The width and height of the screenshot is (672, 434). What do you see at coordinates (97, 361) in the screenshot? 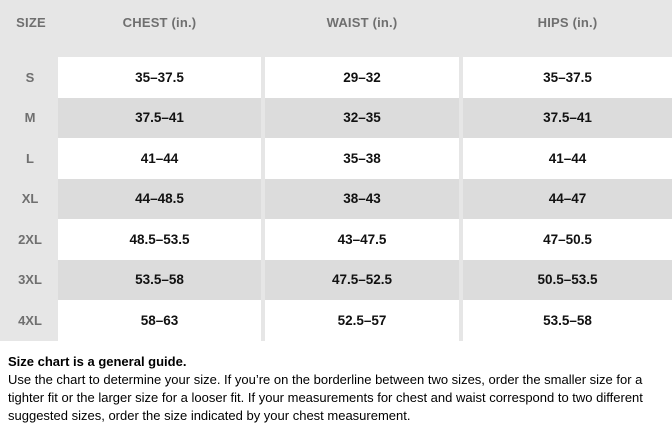
I see `size-guide-note-title: Size chart is a general guide.` at bounding box center [97, 361].